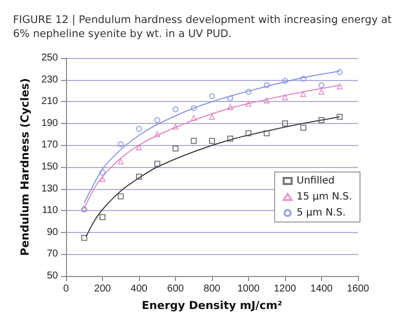 The image size is (400, 320). Describe the element at coordinates (212, 289) in the screenshot. I see `x-tick-label: 800` at that location.